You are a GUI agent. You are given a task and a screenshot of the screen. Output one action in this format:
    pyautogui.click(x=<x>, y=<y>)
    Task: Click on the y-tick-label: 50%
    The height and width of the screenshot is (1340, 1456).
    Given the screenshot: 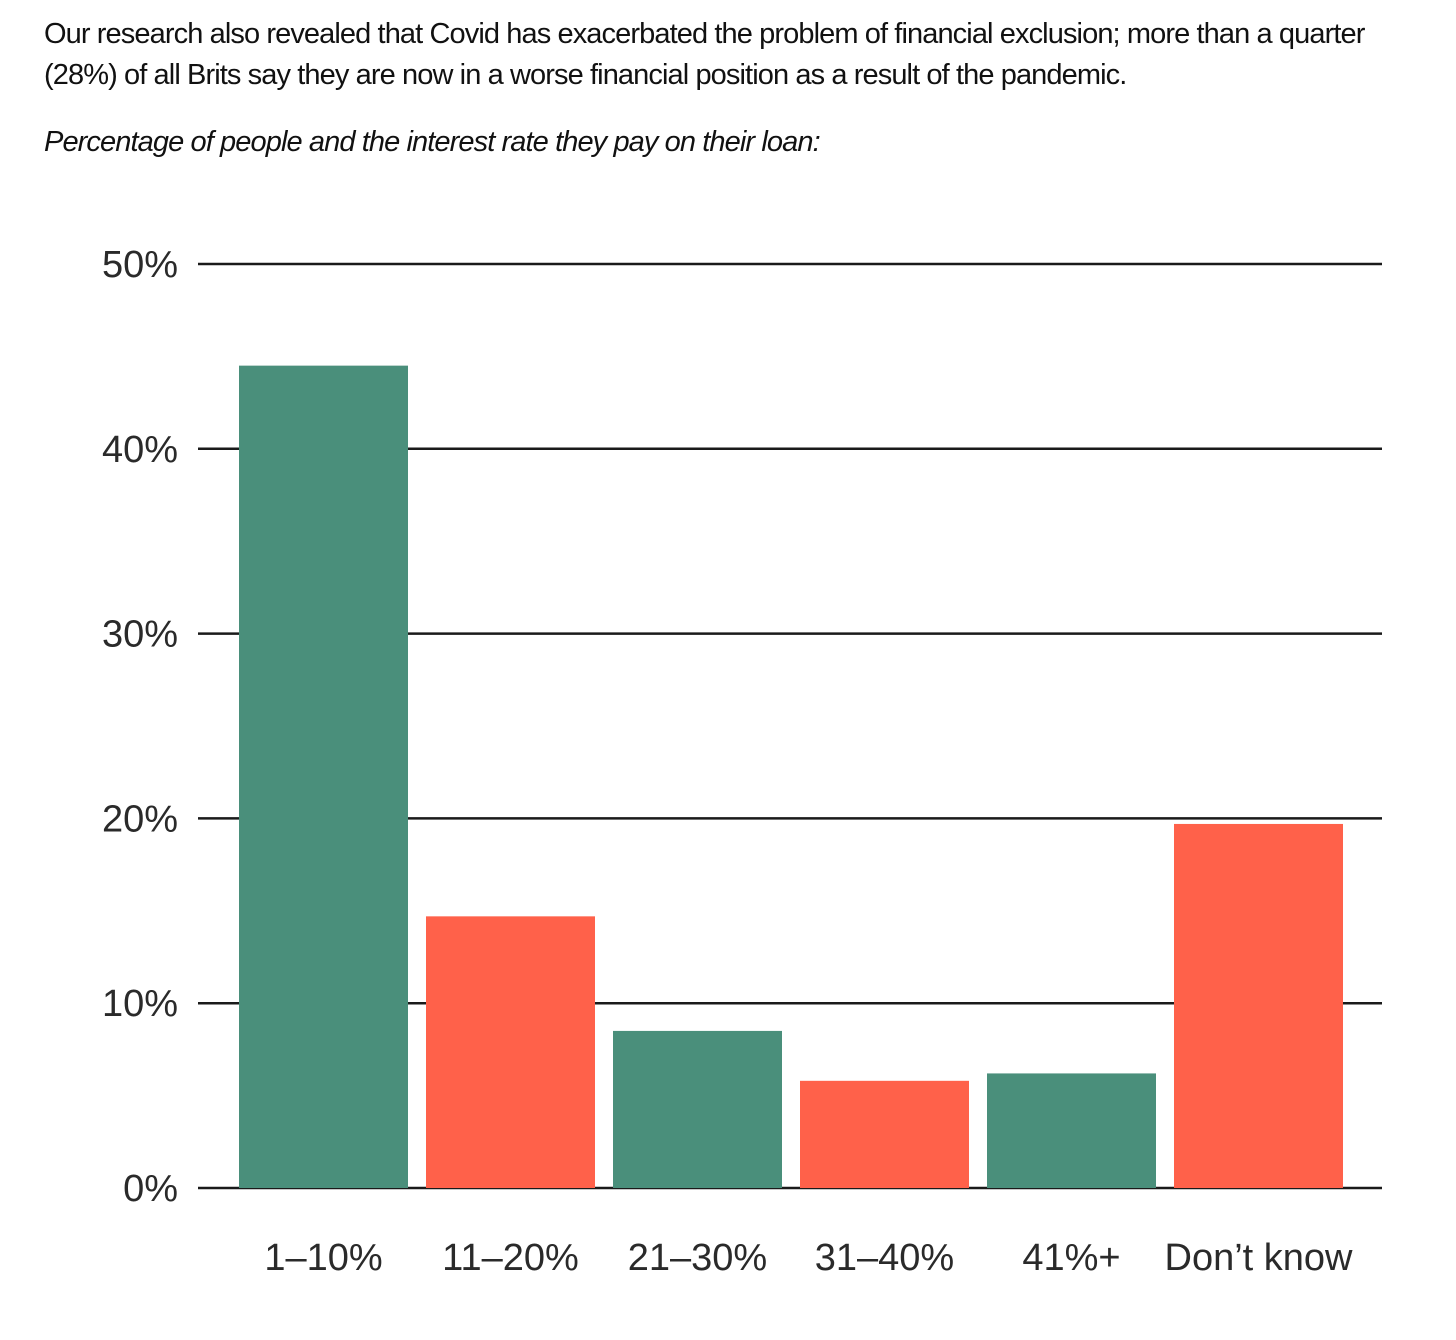 What is the action you would take?
    pyautogui.click(x=140, y=265)
    